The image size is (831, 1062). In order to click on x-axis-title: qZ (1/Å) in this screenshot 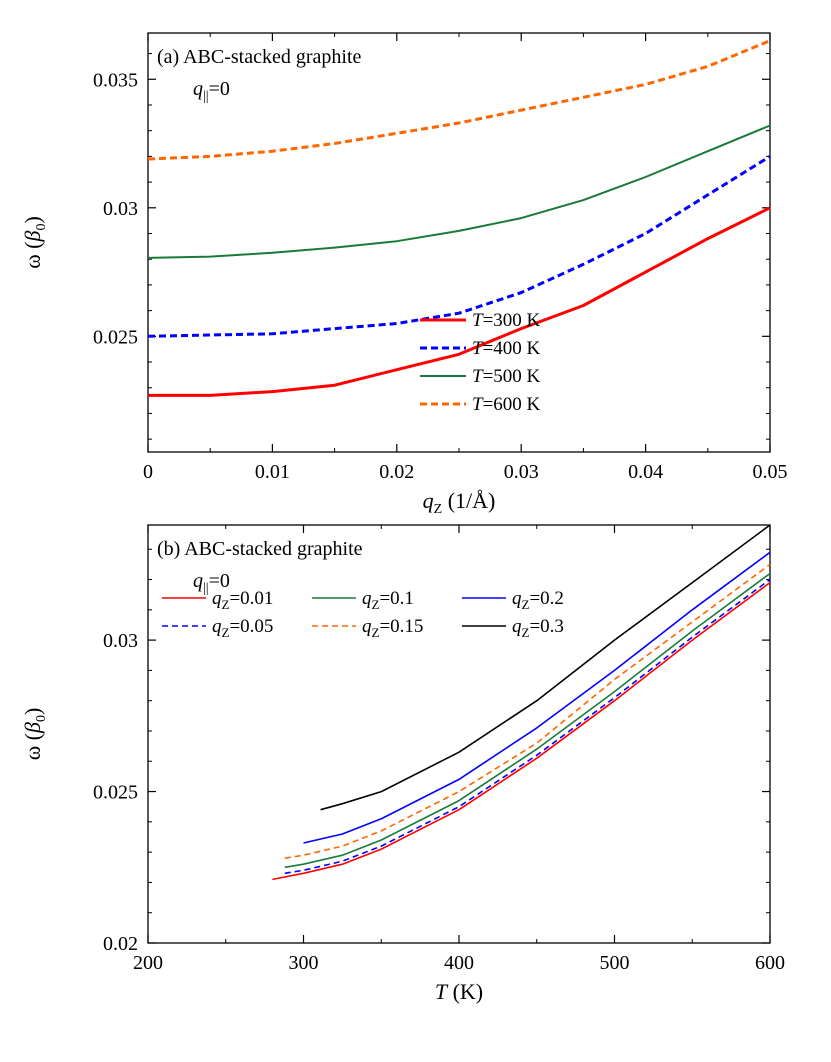, I will do `click(459, 502)`.